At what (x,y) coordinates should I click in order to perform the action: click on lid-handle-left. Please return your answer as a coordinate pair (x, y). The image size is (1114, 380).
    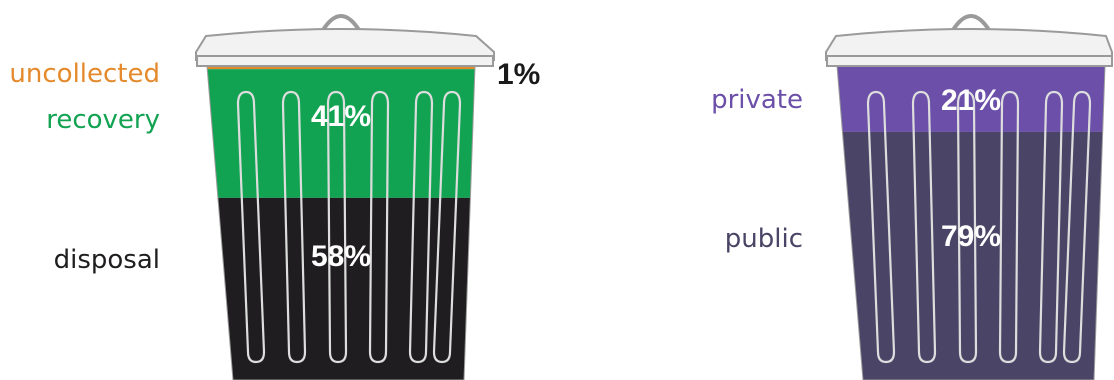
    Looking at the image, I should click on (341, 23).